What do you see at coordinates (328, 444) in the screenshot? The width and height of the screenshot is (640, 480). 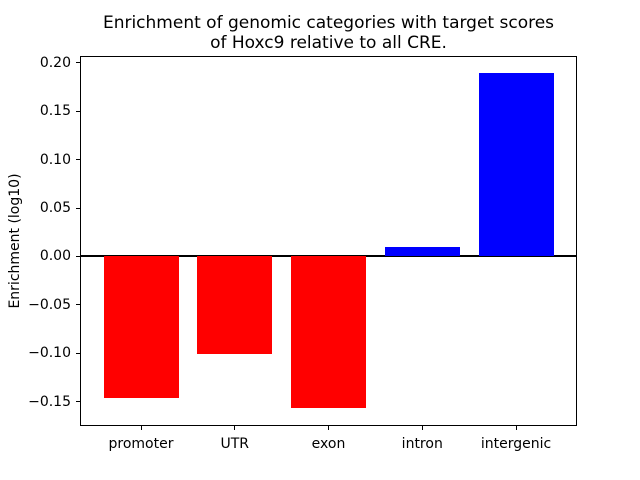 I see `x-tick-label: exon` at bounding box center [328, 444].